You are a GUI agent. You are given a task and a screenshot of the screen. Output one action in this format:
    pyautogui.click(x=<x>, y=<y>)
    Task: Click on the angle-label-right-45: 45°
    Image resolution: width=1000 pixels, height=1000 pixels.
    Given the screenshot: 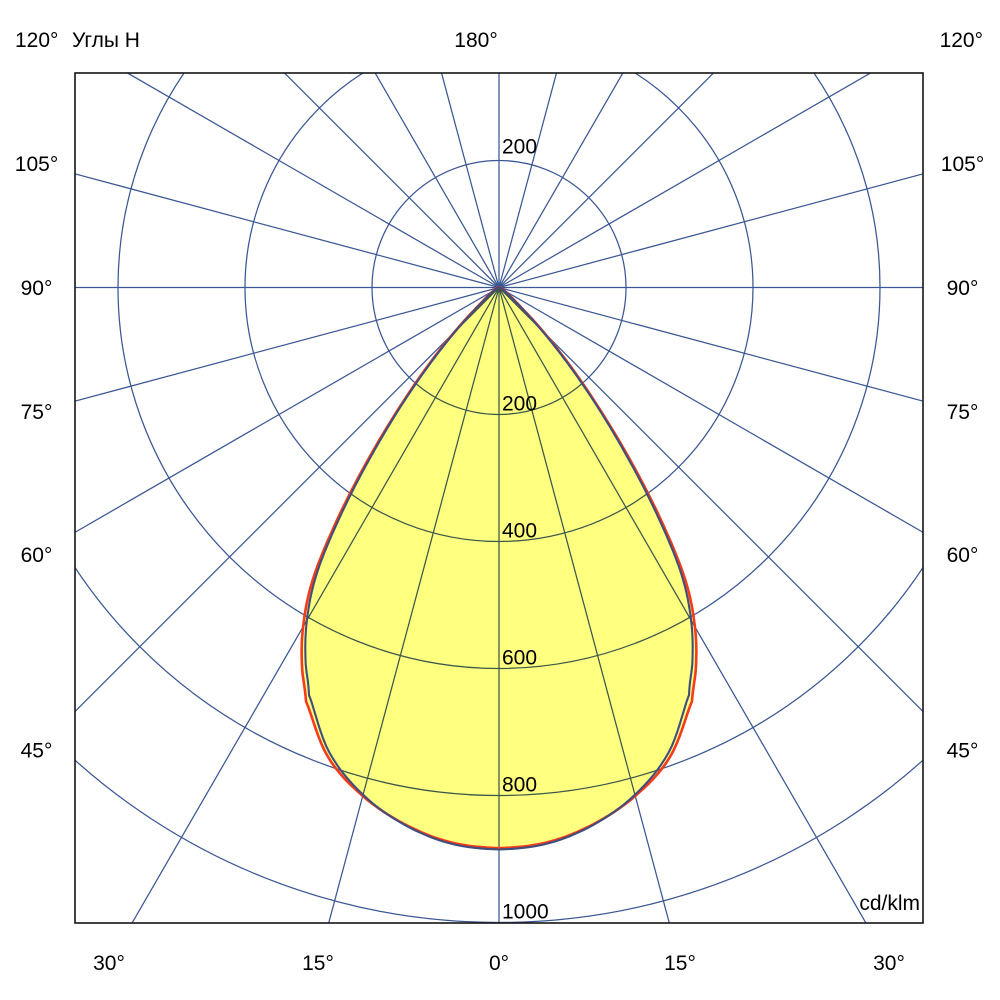 What is the action you would take?
    pyautogui.click(x=963, y=751)
    